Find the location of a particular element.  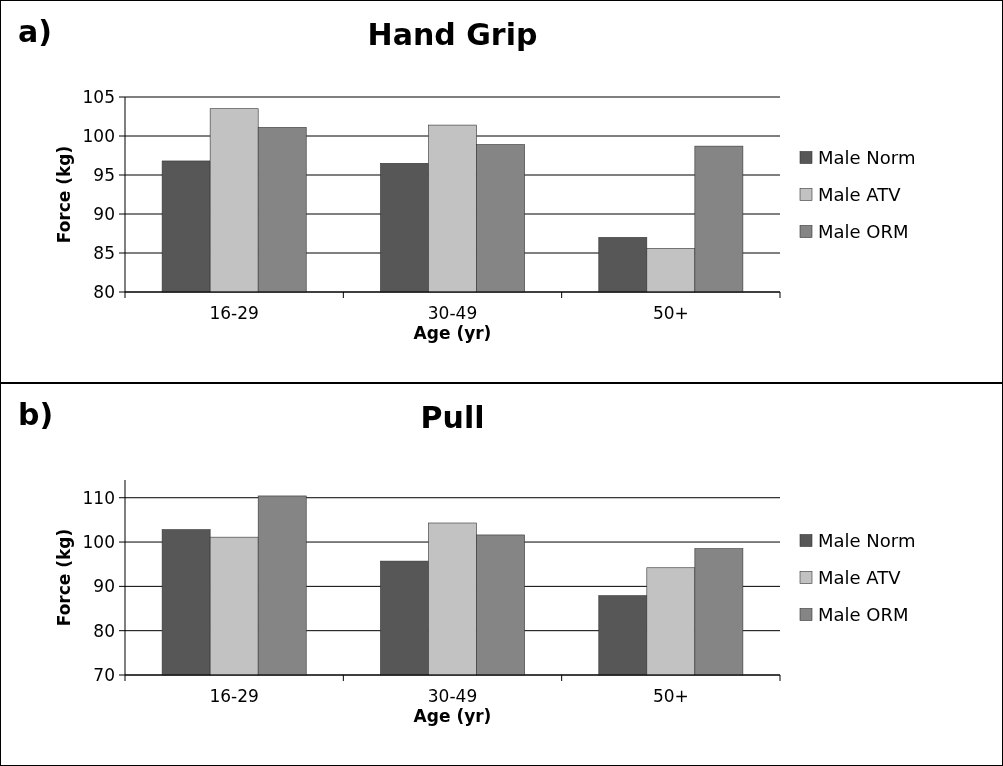

y-tick-label: 85 is located at coordinates (104, 252).